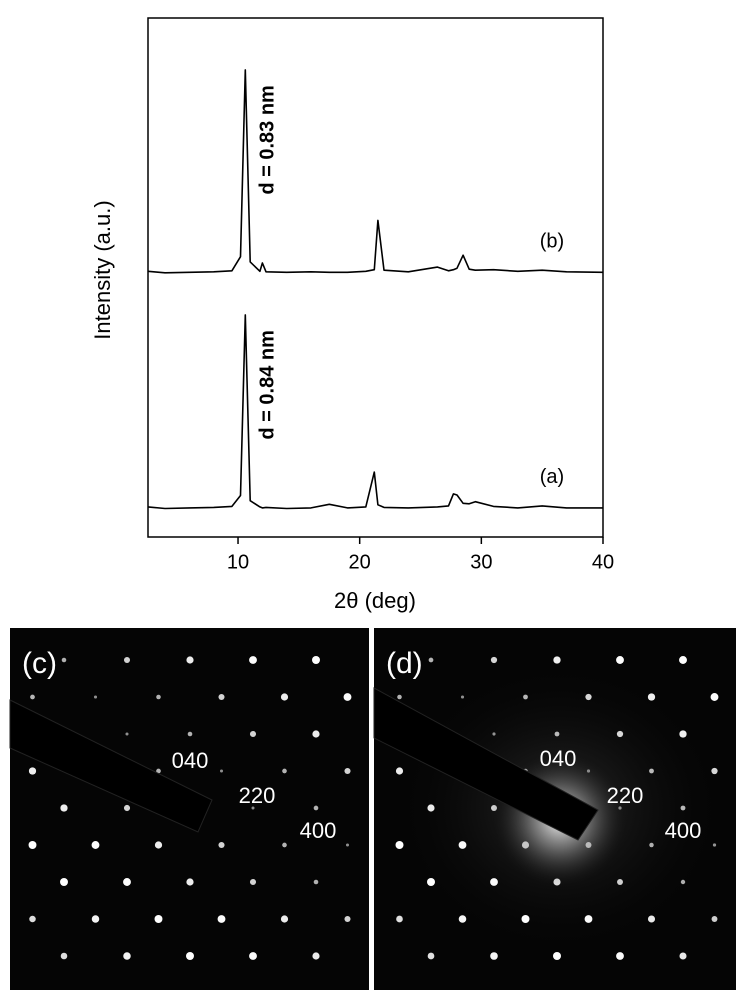 The height and width of the screenshot is (998, 739). Describe the element at coordinates (404, 663) in the screenshot. I see `panel-label: (d)` at that location.